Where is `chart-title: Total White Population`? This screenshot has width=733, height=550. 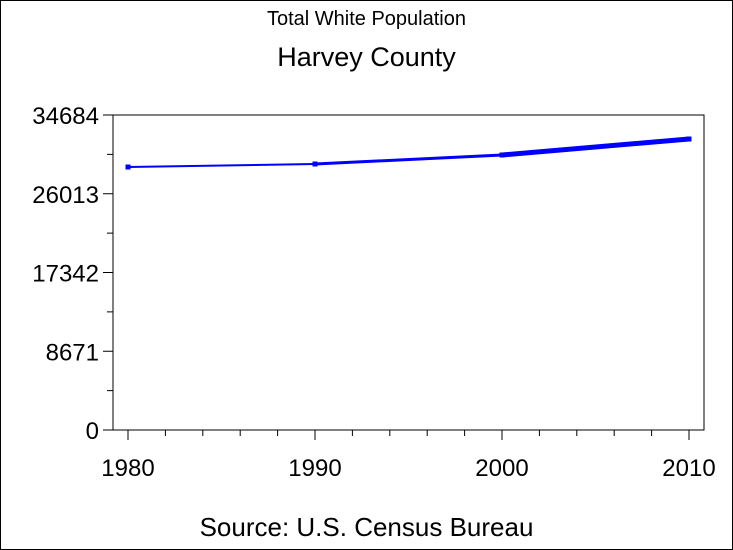 chart-title: Total White Population is located at coordinates (366, 19).